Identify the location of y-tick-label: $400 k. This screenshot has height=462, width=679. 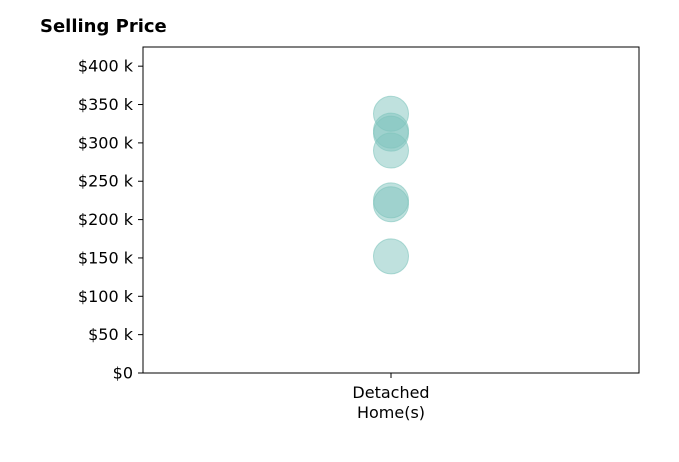
(106, 66).